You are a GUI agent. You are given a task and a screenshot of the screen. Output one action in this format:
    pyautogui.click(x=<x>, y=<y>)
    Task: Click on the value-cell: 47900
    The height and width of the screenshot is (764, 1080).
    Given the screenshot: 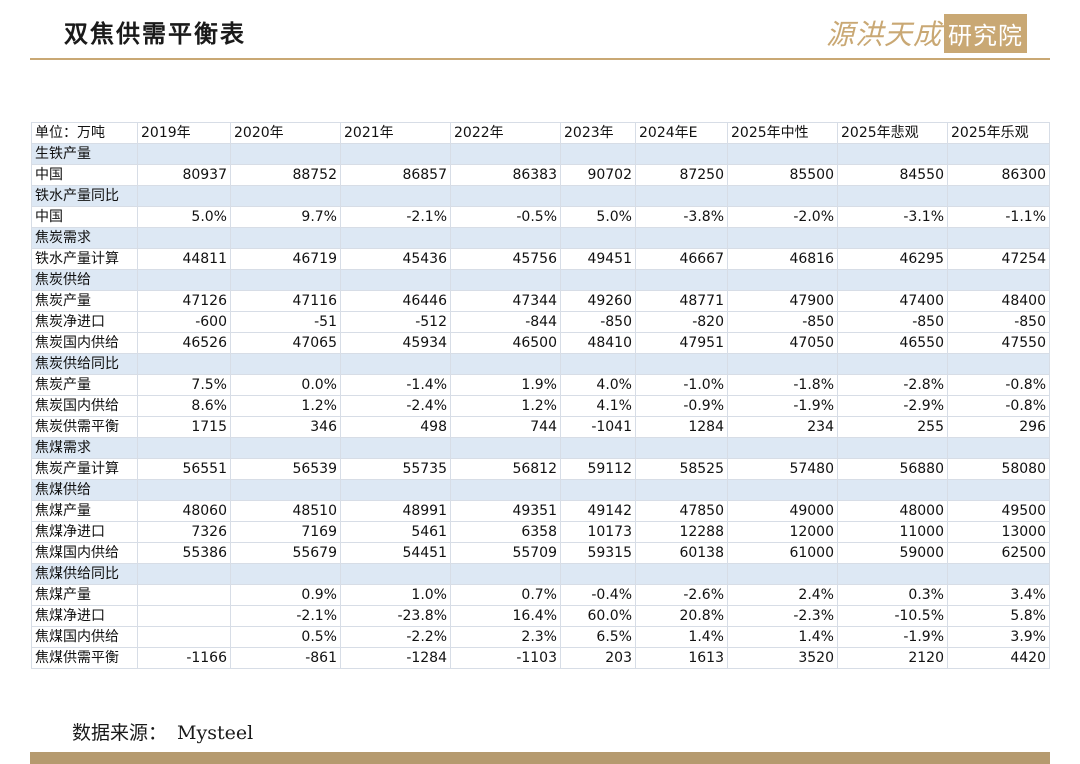 What is the action you would take?
    pyautogui.click(x=782, y=301)
    